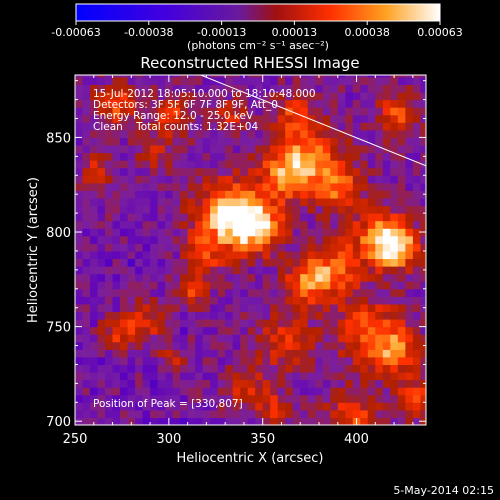  What do you see at coordinates (367, 32) in the screenshot?
I see `colorbar-tick-label: 0.00038` at bounding box center [367, 32].